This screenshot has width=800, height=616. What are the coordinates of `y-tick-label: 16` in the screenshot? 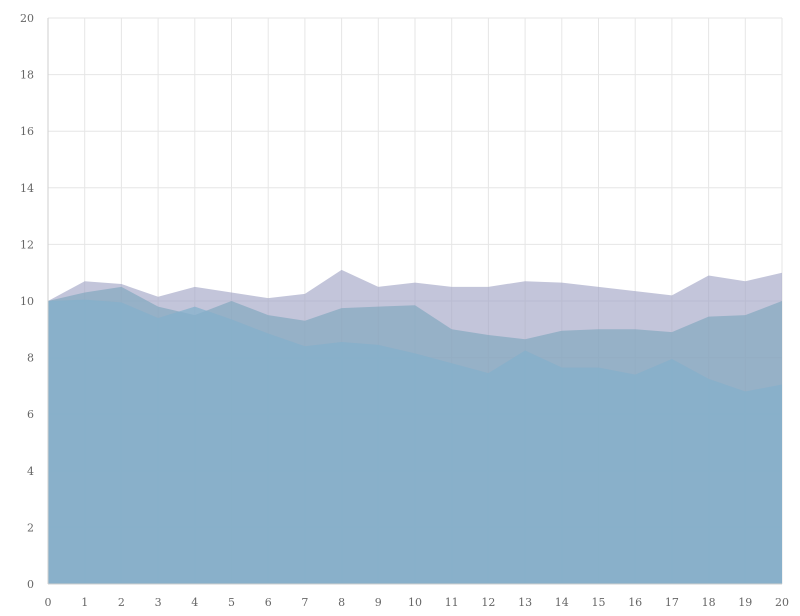 It's located at (27, 131).